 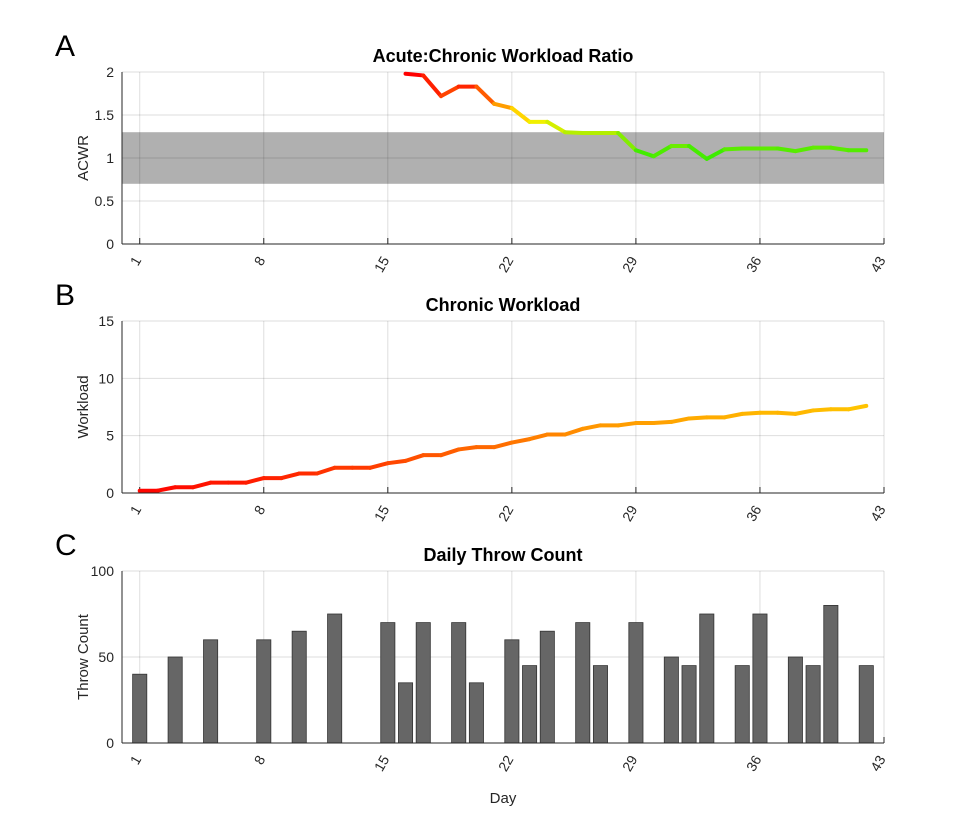 I want to click on panel-letter: B, so click(x=65, y=295).